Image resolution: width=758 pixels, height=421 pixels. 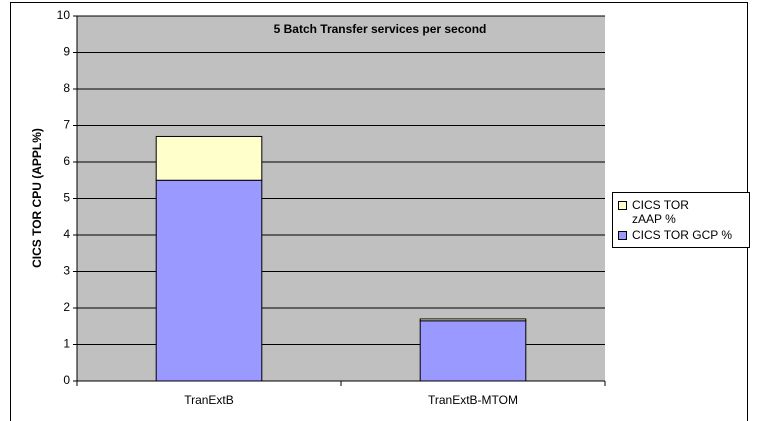 What do you see at coordinates (66, 380) in the screenshot?
I see `y-tick-label: 0` at bounding box center [66, 380].